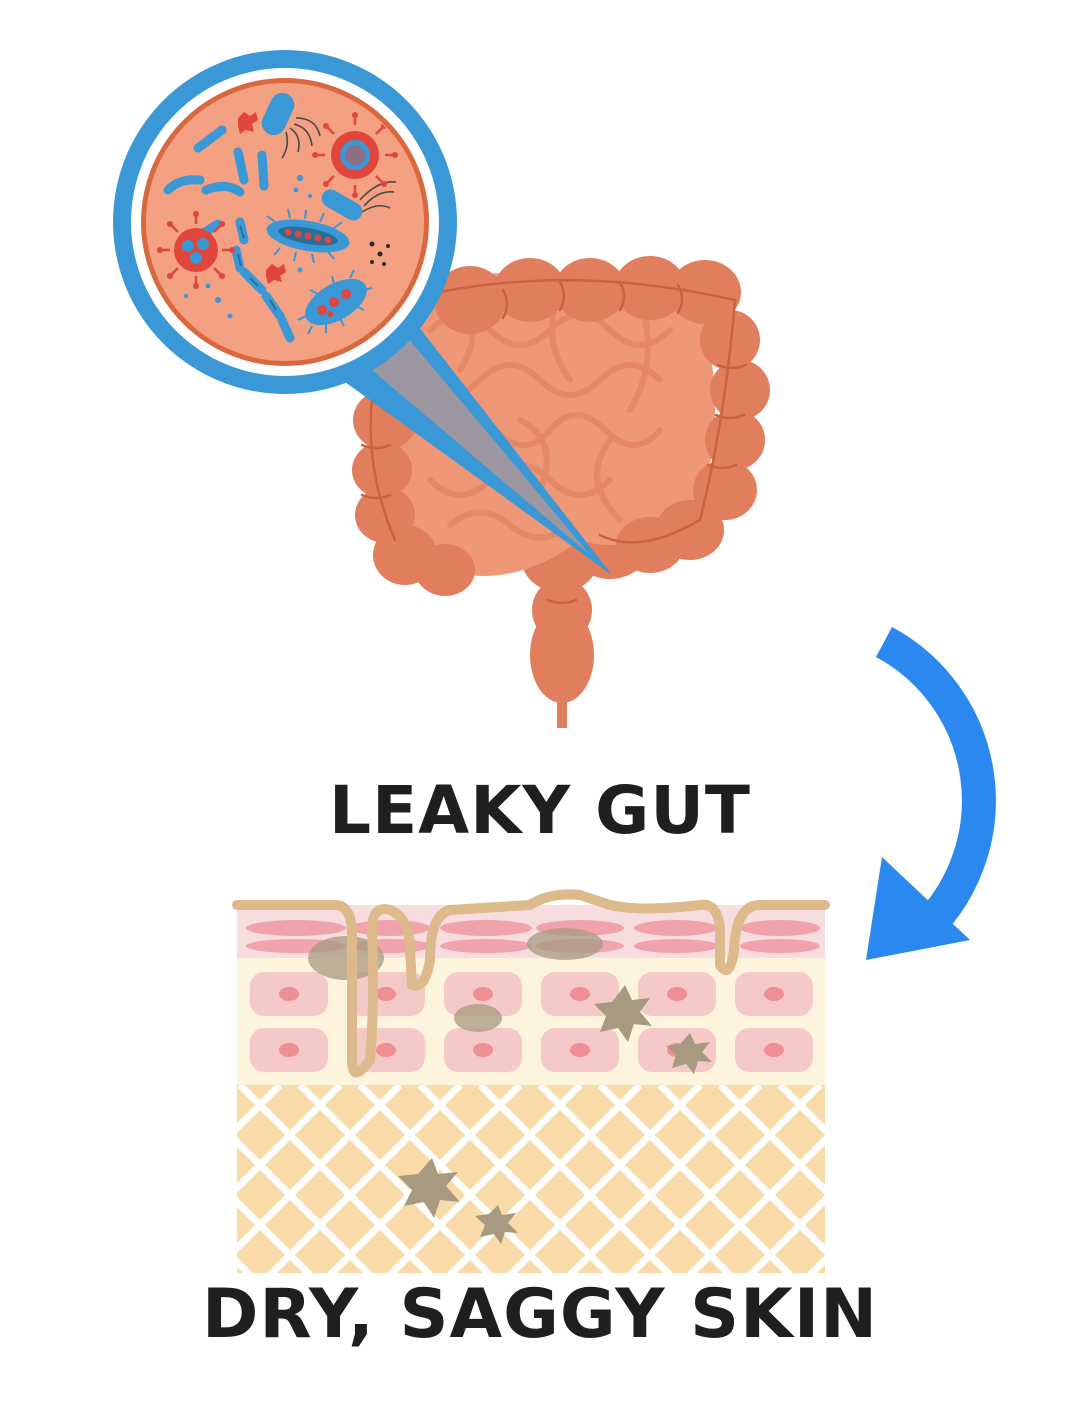  What do you see at coordinates (561, 492) in the screenshot?
I see `intestine-icon` at bounding box center [561, 492].